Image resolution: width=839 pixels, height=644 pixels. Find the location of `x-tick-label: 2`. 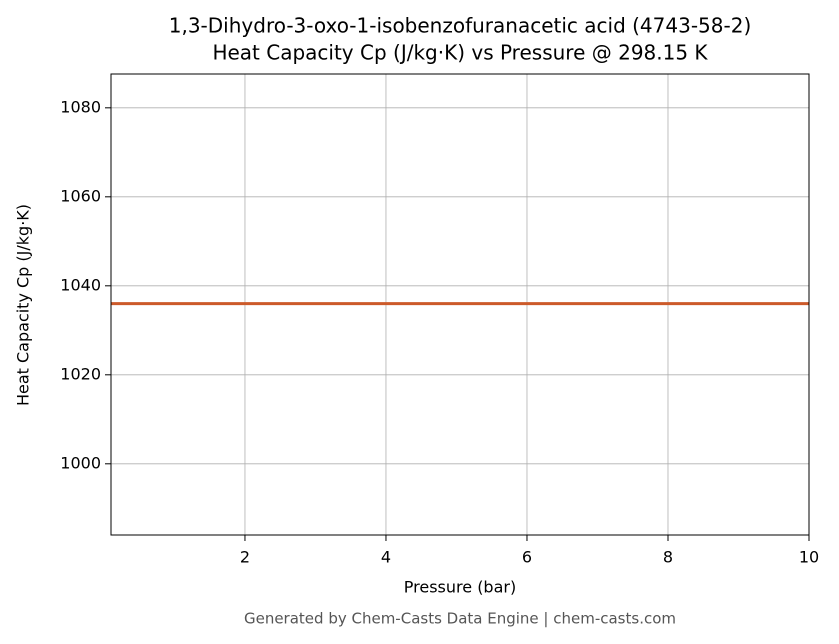

x-tick-label: 2 is located at coordinates (245, 557).